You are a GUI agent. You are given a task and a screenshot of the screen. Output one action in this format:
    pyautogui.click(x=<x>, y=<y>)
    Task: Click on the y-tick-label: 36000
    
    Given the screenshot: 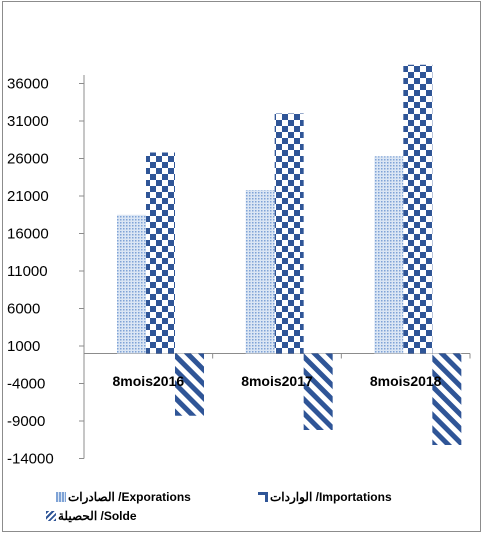 What is the action you would take?
    pyautogui.click(x=28, y=84)
    